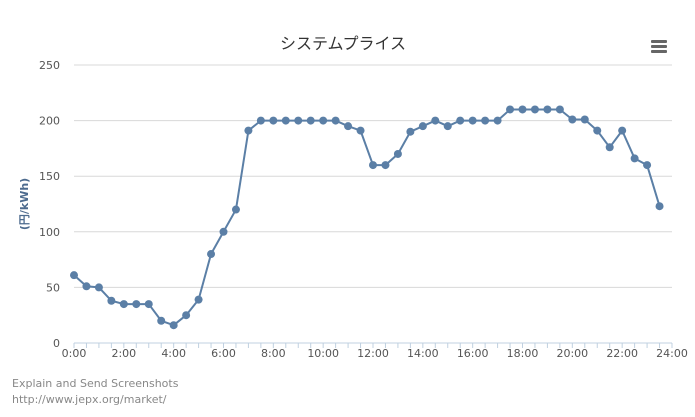 This screenshot has height=417, width=695. Describe the element at coordinates (24, 204) in the screenshot. I see `y-axis-title: (円/kWh)` at that location.